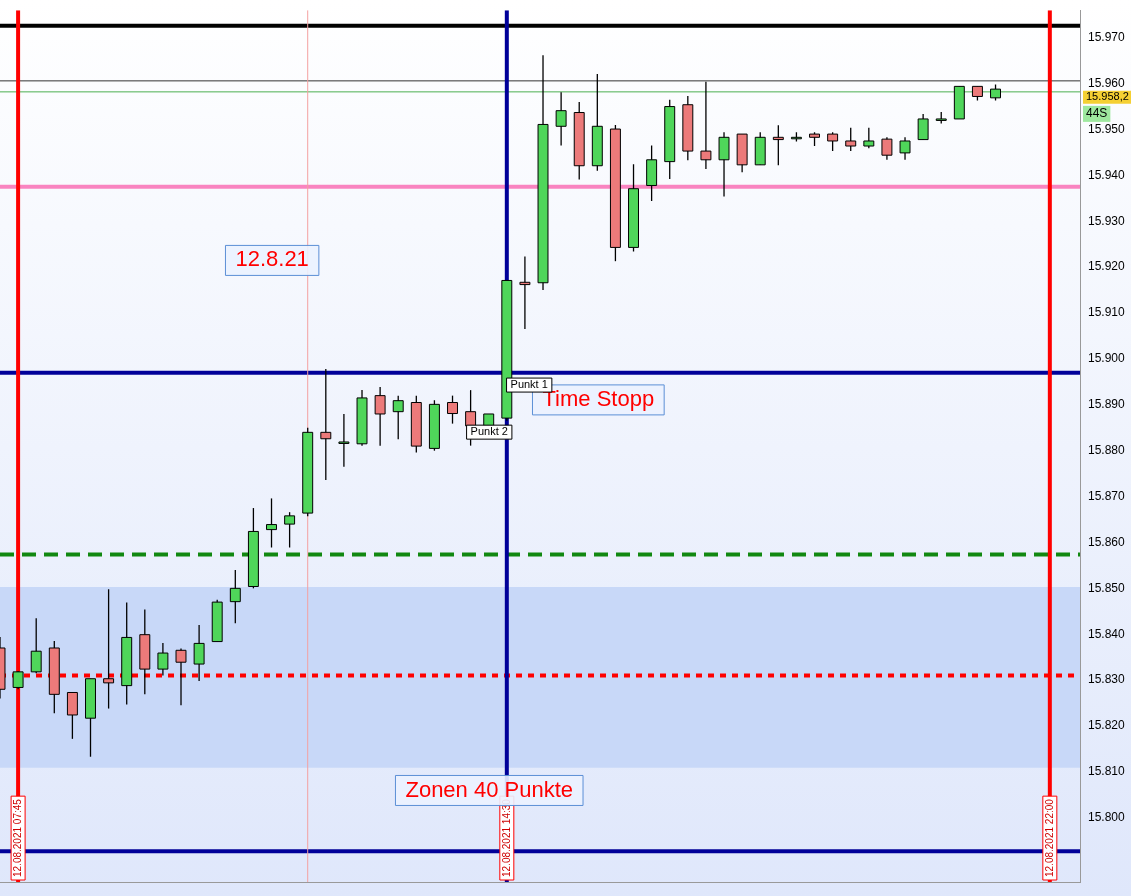 Image resolution: width=1131 pixels, height=896 pixels. What do you see at coordinates (1107, 82) in the screenshot?
I see `y-tick-label: 15.960` at bounding box center [1107, 82].